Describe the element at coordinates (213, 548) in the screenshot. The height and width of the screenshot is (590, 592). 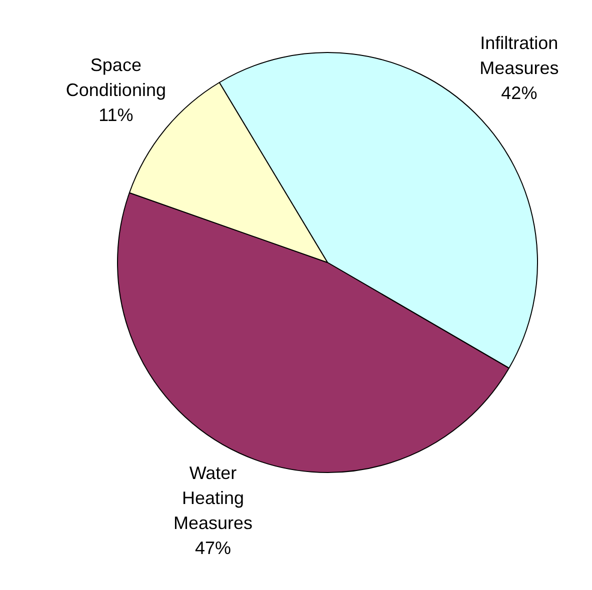
I see `data-label: 47%` at that location.